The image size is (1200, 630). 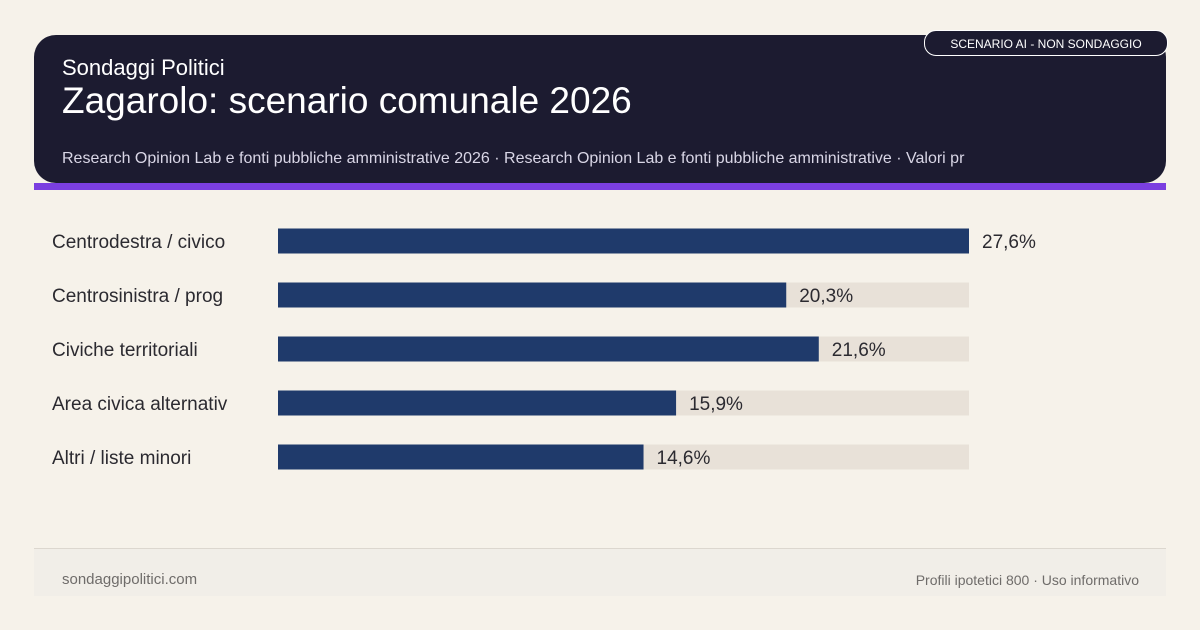 I want to click on value-label: 15,9%, so click(x=716, y=404).